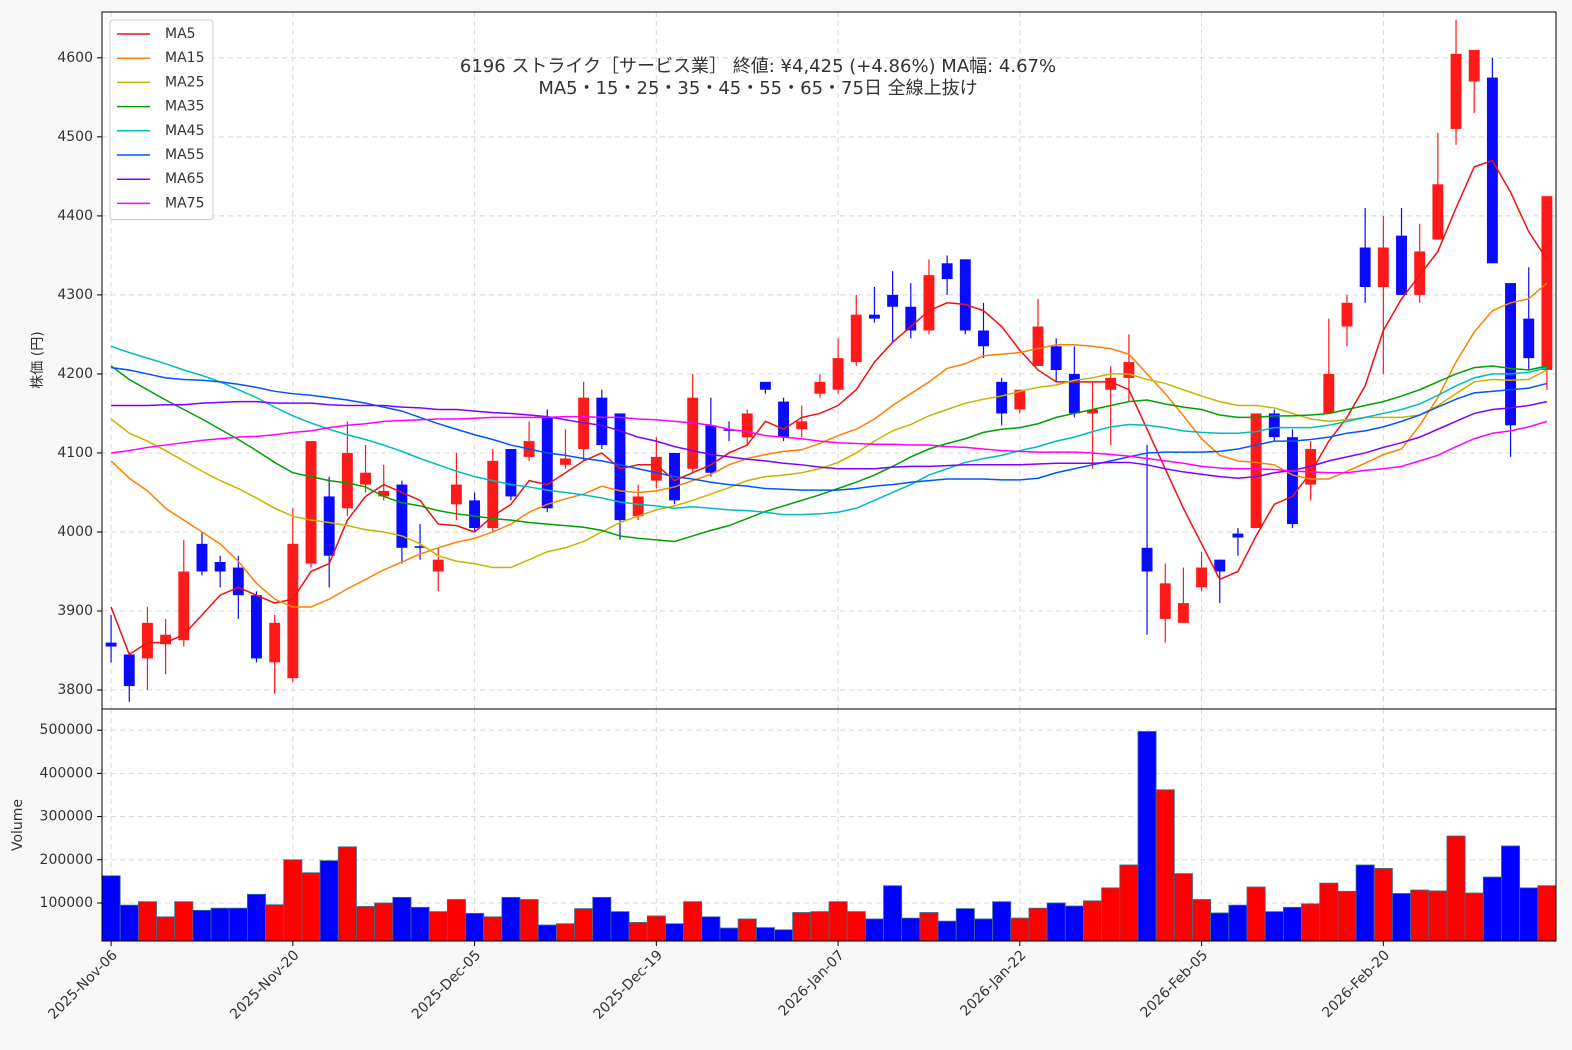 The image size is (1572, 1050). I want to click on y-tick-label: 3800, so click(75, 690).